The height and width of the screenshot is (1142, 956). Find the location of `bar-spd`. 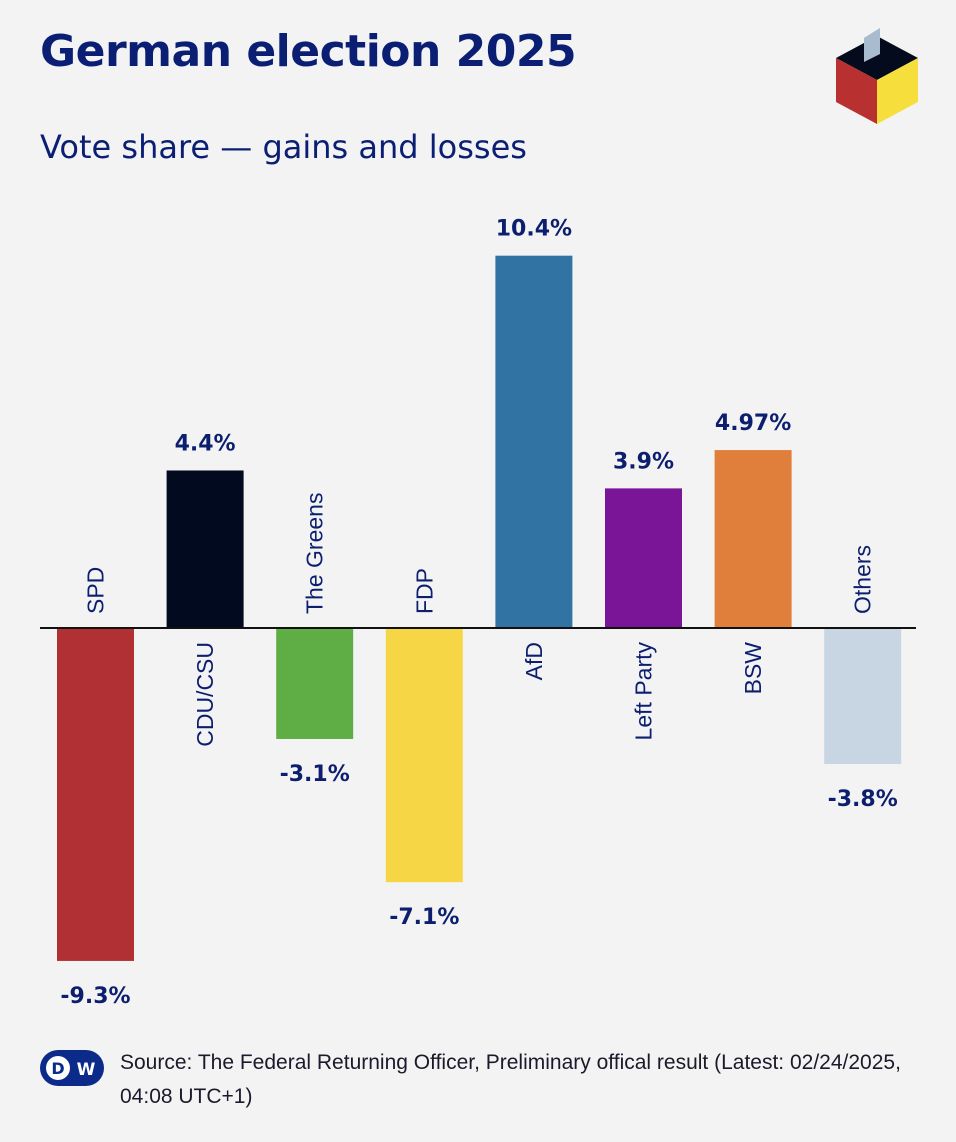

bar-spd is located at coordinates (95, 794).